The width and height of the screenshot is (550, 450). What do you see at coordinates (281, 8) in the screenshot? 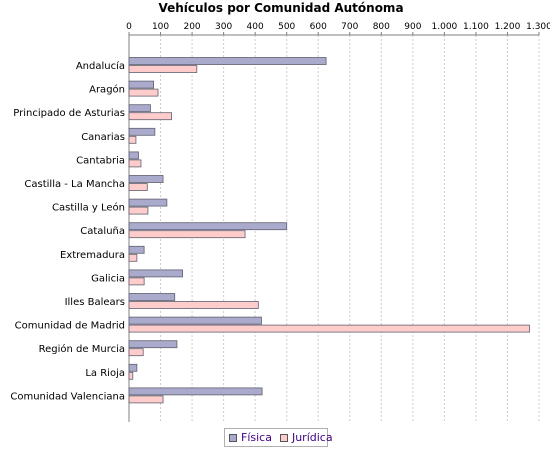
I see `chart-title: Vehículos por Comunidad Autónoma` at bounding box center [281, 8].